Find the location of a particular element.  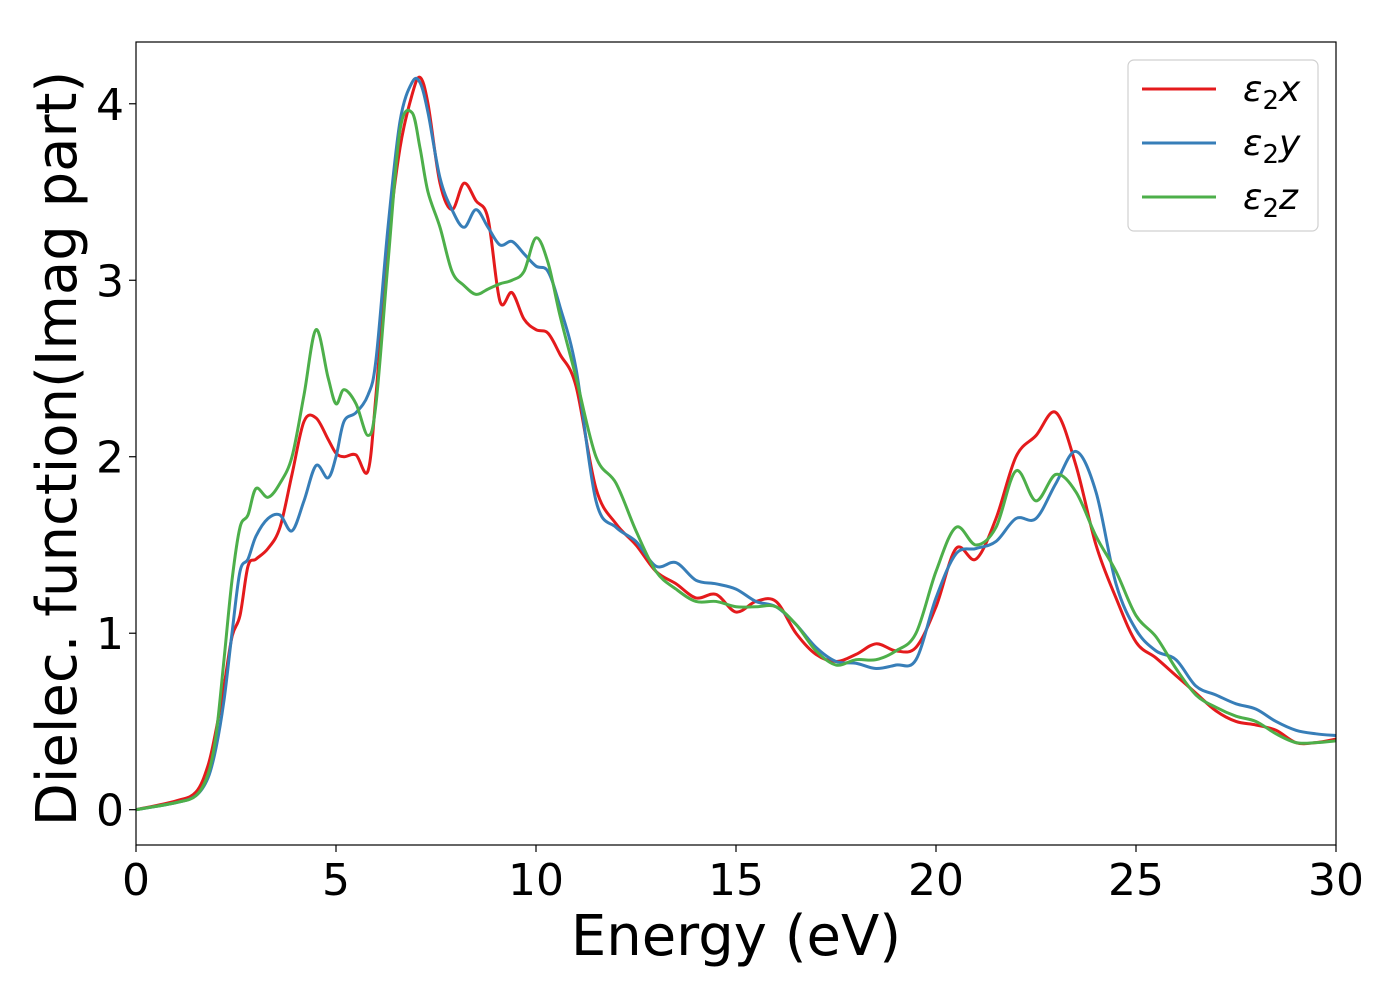

x-tick-label: 5 is located at coordinates (336, 880).